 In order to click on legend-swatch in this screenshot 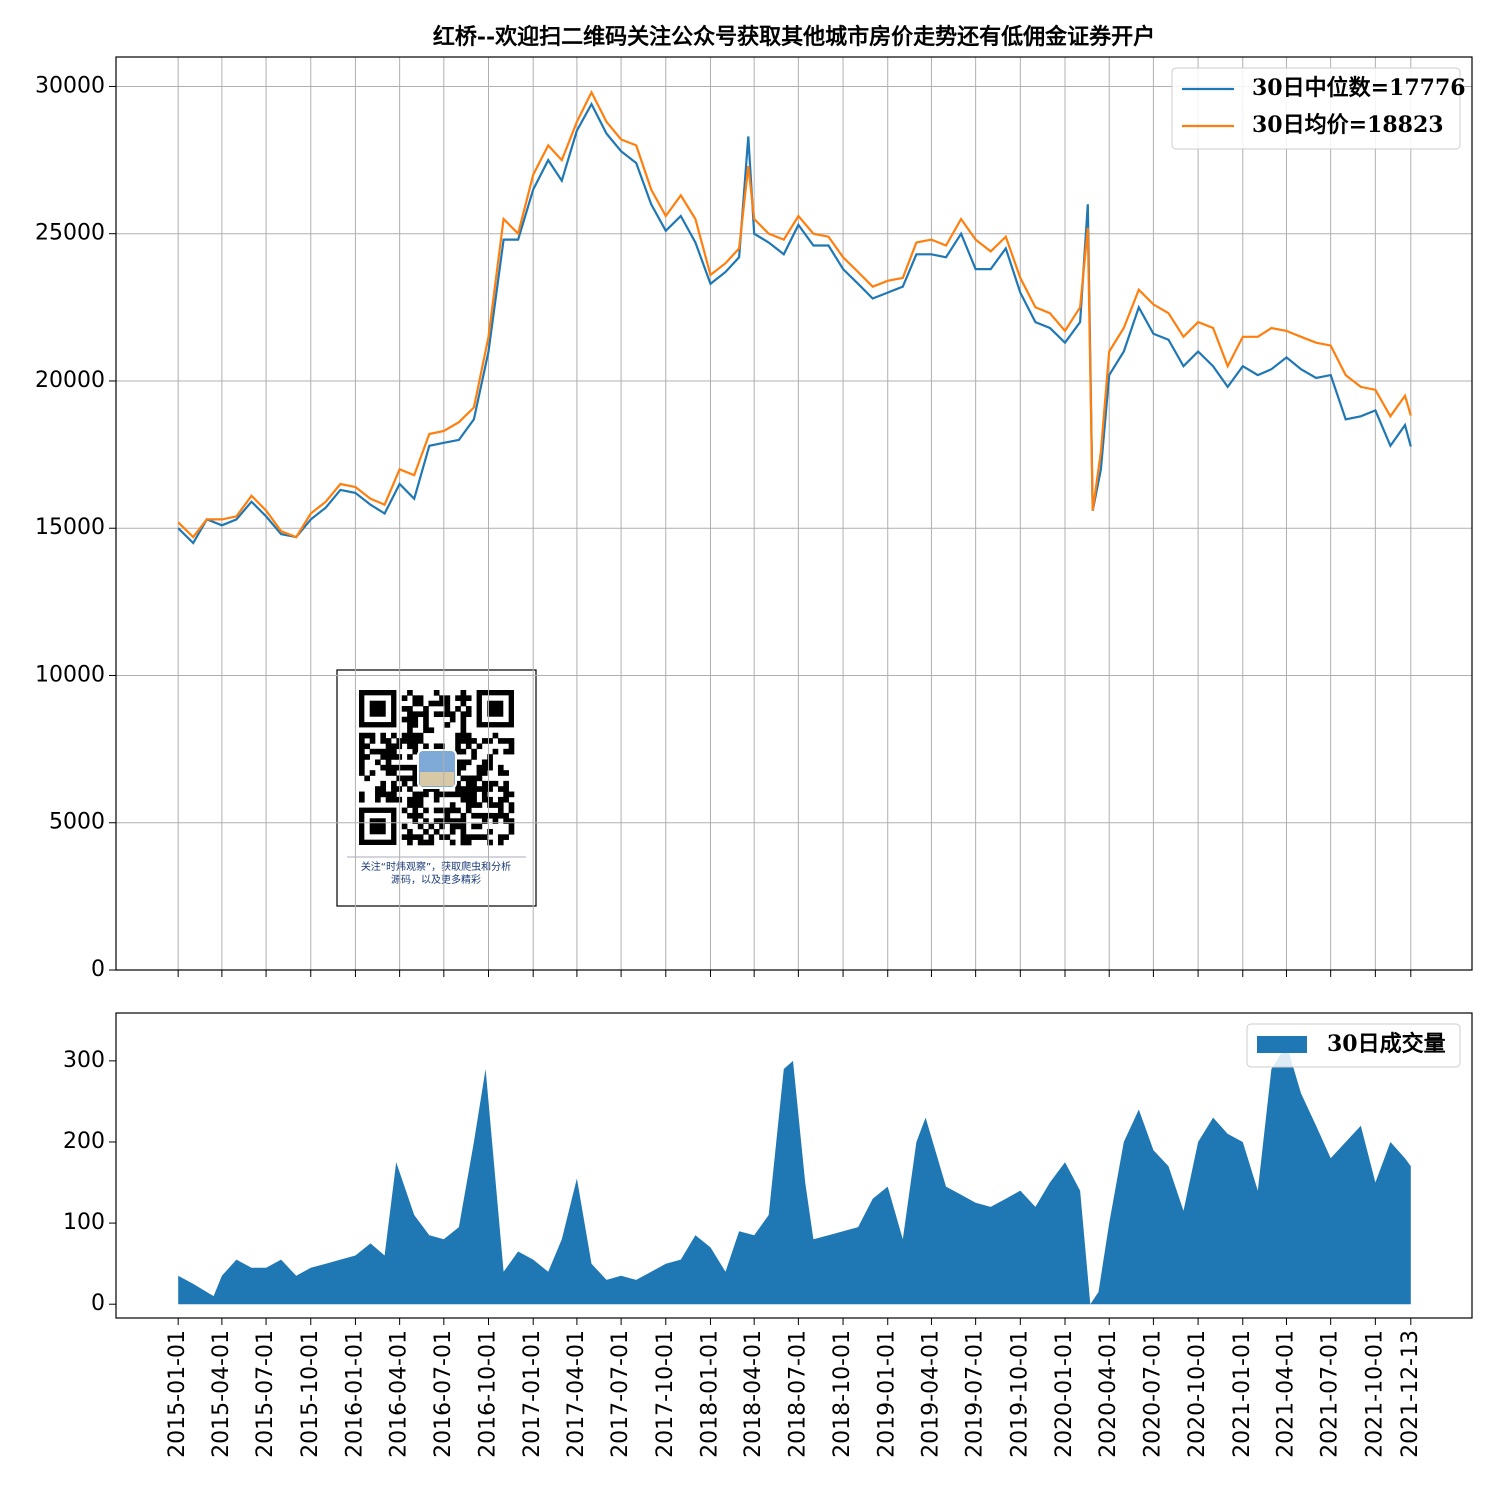, I will do `click(1282, 1044)`.